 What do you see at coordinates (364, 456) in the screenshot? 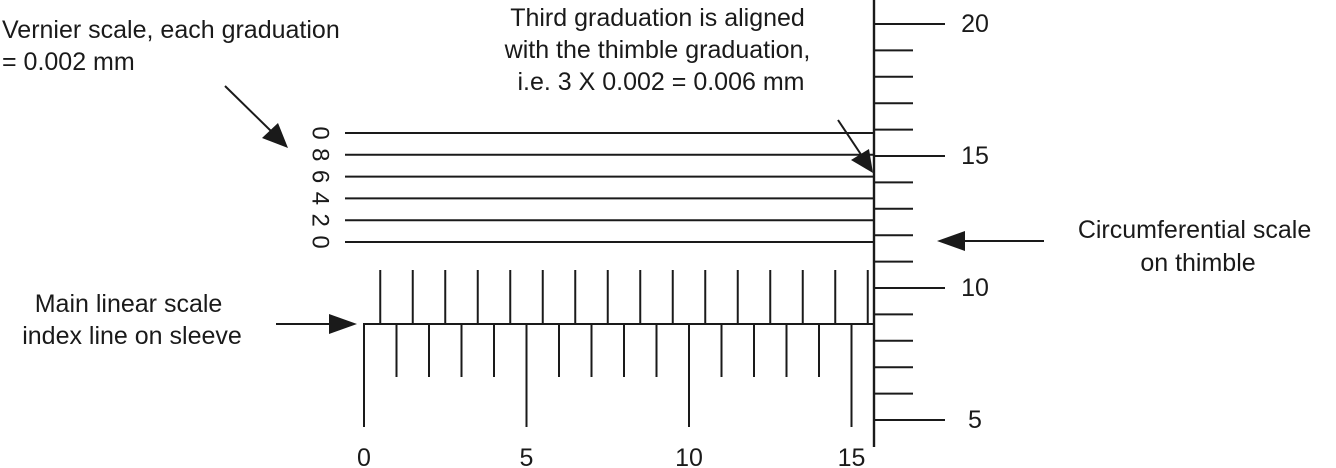
I see `main-scale-label-0: 0` at bounding box center [364, 456].